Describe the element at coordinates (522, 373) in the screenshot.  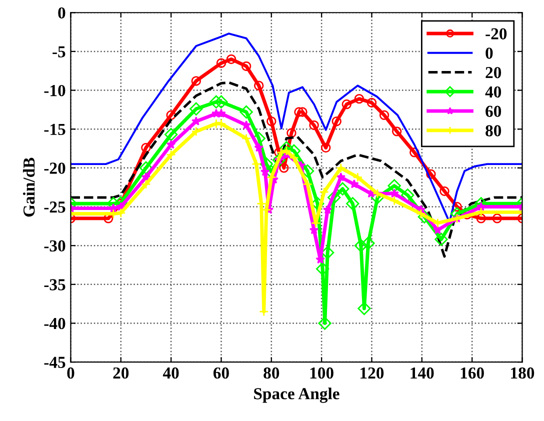
I see `x-tick-label: 180` at that location.